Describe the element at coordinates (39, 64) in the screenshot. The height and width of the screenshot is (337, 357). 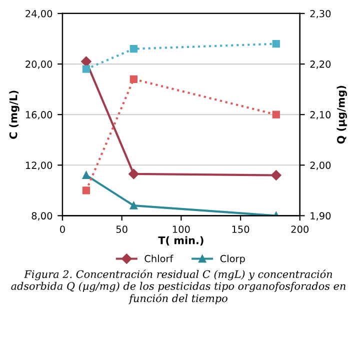
I see `y-tick-label: 20,00` at that location.